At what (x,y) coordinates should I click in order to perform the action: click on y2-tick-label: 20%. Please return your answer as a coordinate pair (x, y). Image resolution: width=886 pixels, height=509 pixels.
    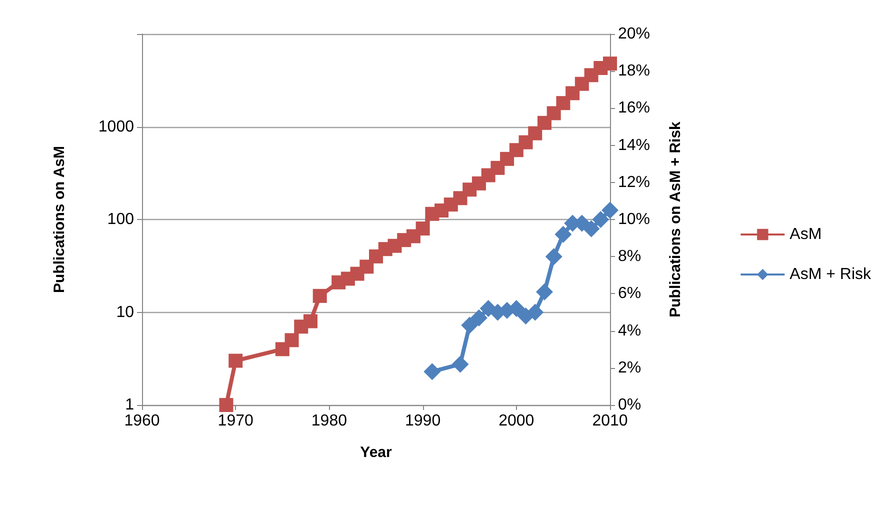
    Looking at the image, I should click on (634, 34).